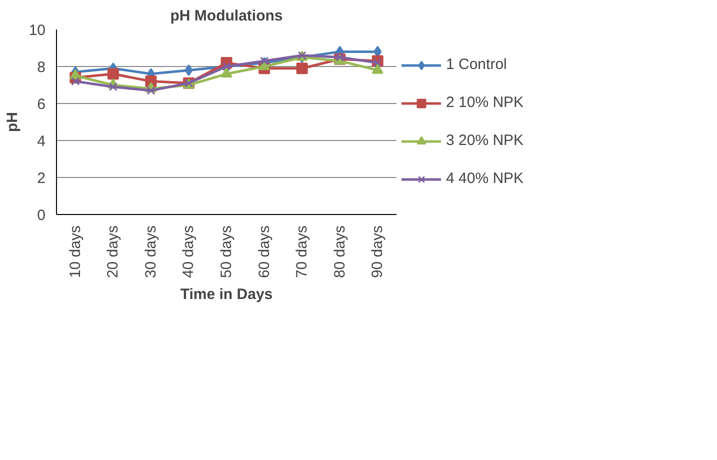 Image resolution: width=717 pixels, height=460 pixels. I want to click on legend-label: 2 10% NPK, so click(485, 102).